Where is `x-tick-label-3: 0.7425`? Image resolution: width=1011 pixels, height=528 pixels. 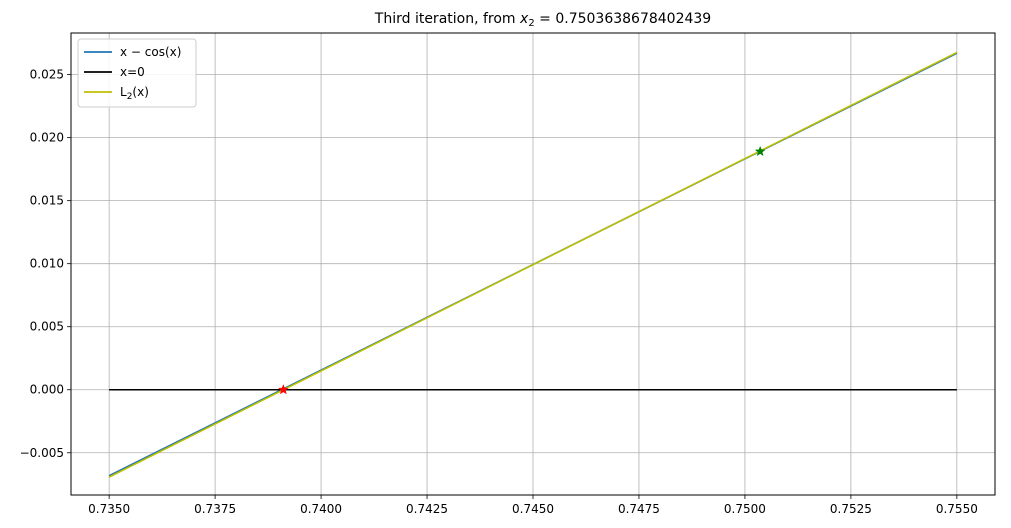
x-tick-label-3: 0.7425 is located at coordinates (427, 509).